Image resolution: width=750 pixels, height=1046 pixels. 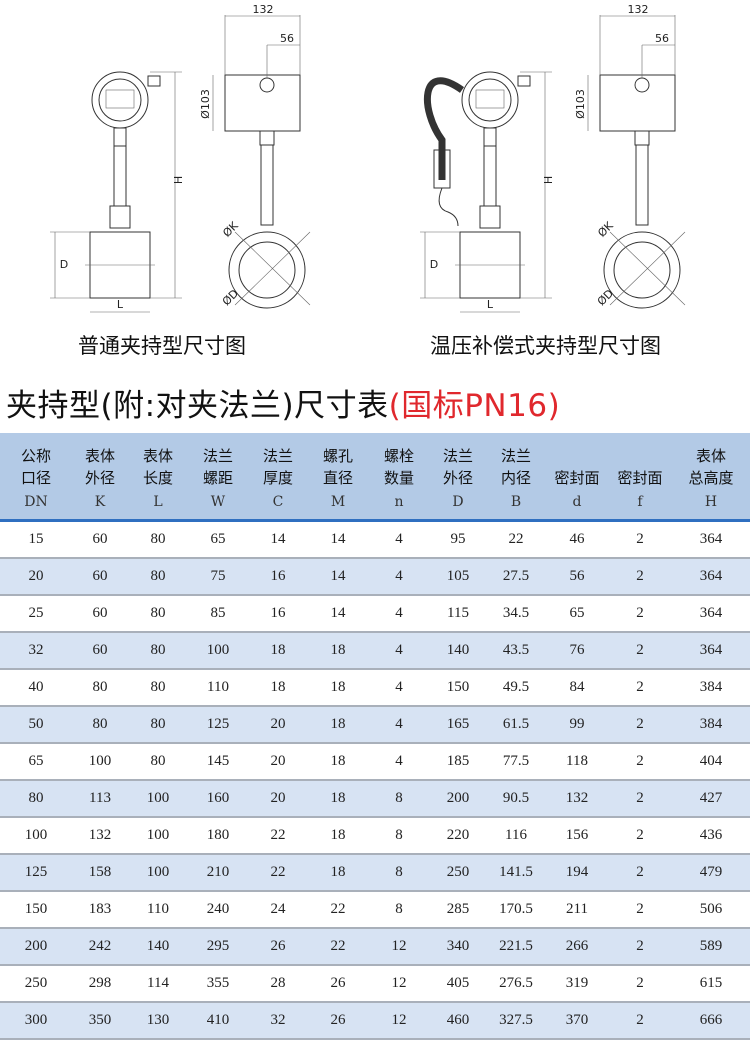 I want to click on header-line2: 外径, so click(x=457, y=478).